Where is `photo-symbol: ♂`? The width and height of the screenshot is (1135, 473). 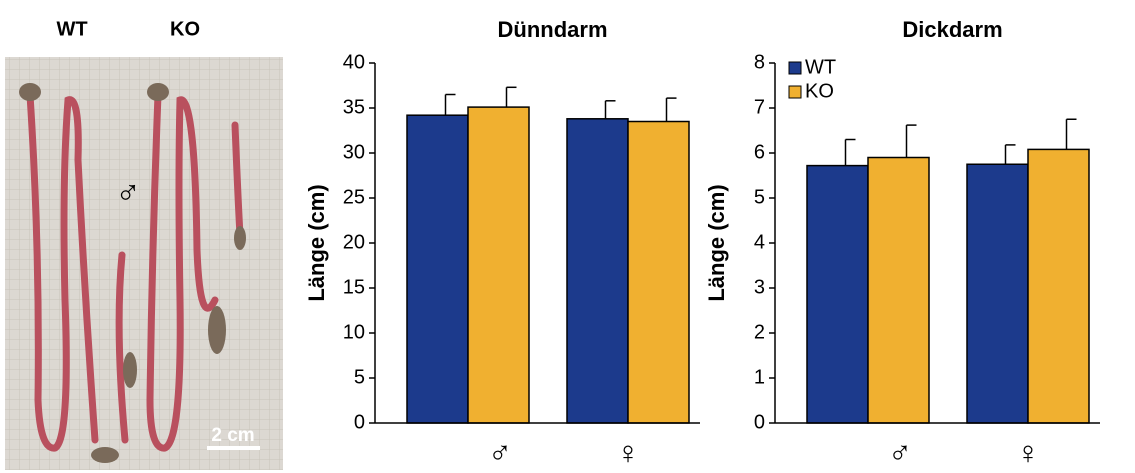
photo-symbol: ♂ is located at coordinates (128, 193).